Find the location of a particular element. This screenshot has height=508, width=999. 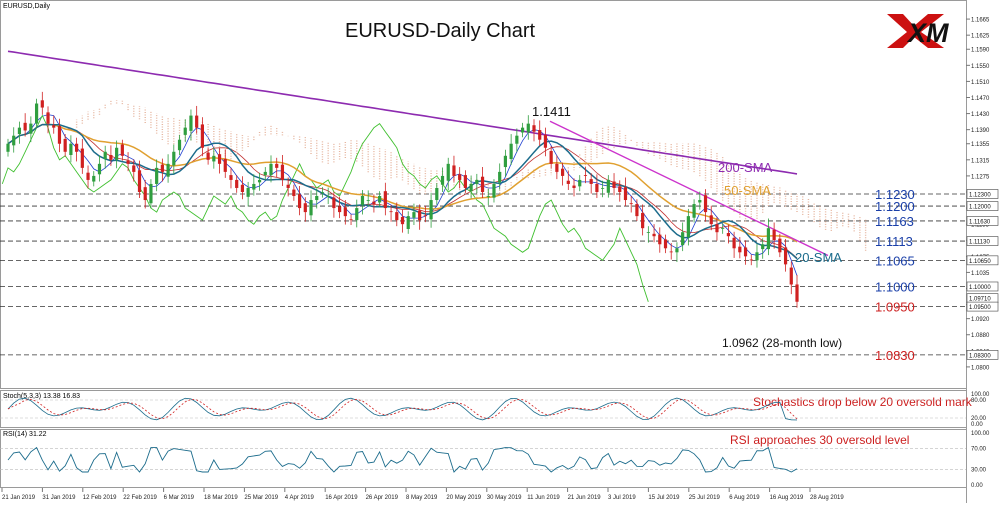

date-tick-label: 4 Apr 2019 is located at coordinates (300, 498).